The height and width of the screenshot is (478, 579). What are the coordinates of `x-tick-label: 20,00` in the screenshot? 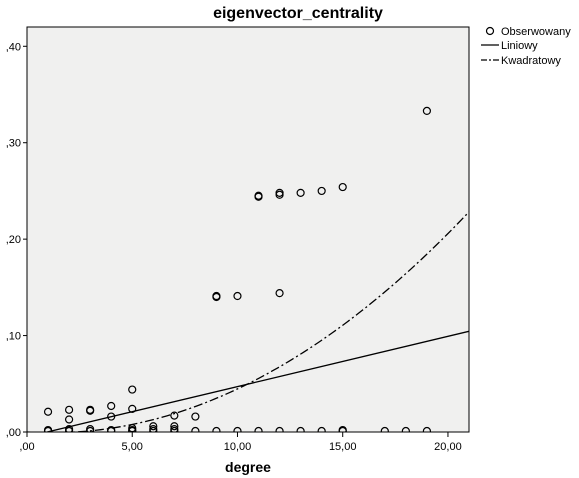 It's located at (448, 447).